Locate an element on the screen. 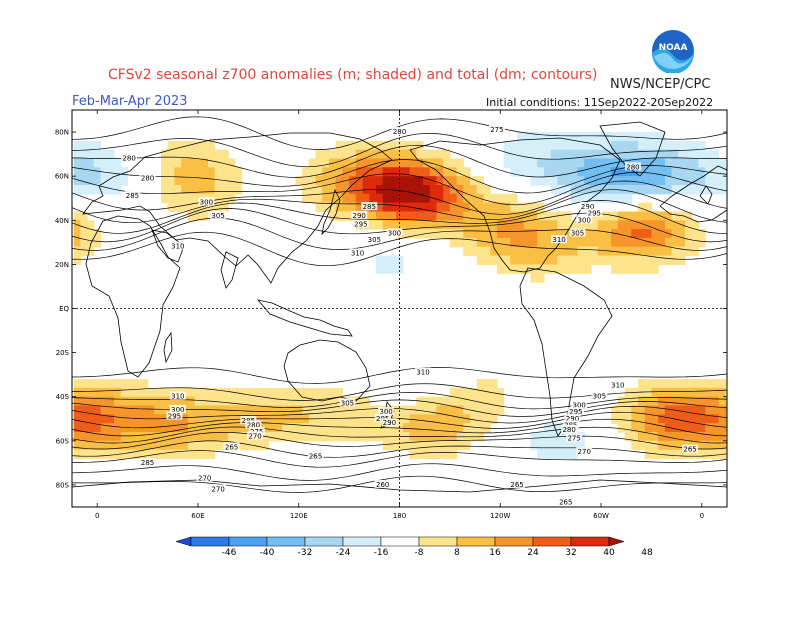 Image resolution: width=800 pixels, height=618 pixels. contour-label: 305 is located at coordinates (599, 397).